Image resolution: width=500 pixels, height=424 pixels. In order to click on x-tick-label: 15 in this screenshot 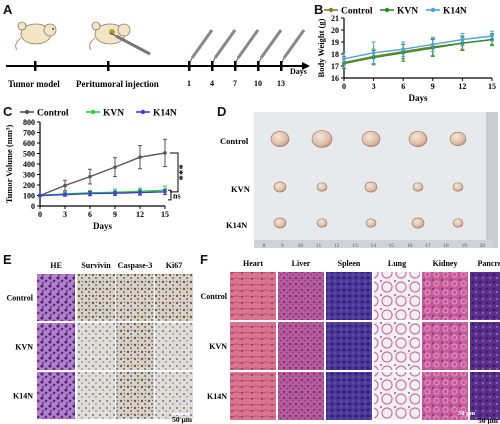, I will do `click(165, 214)`.